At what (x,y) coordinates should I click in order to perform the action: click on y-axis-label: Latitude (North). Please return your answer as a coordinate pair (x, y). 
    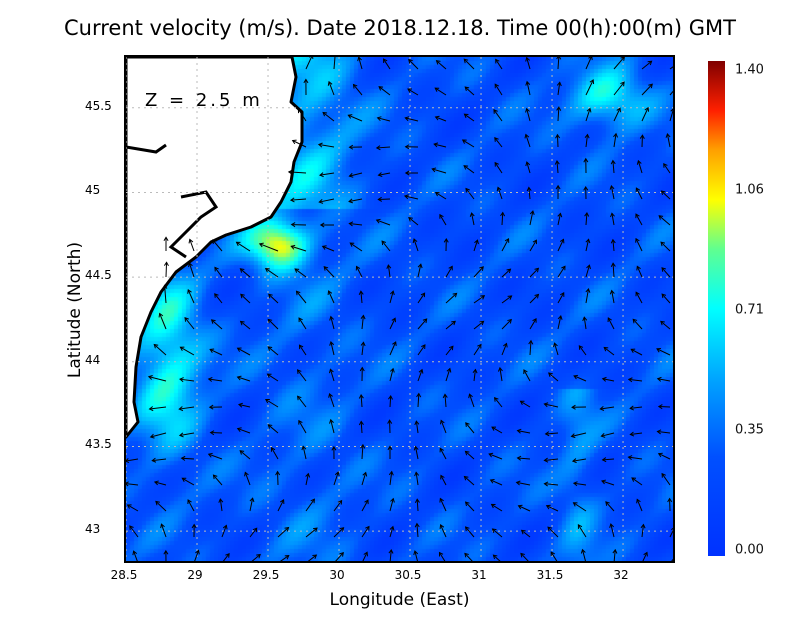
    Looking at the image, I should click on (75, 310).